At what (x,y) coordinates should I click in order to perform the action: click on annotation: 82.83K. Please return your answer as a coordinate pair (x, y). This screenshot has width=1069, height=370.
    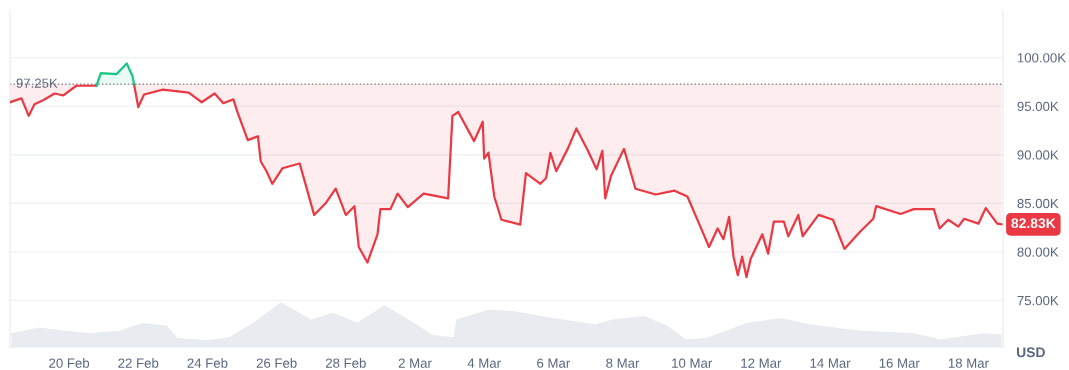
    Looking at the image, I should click on (1033, 223).